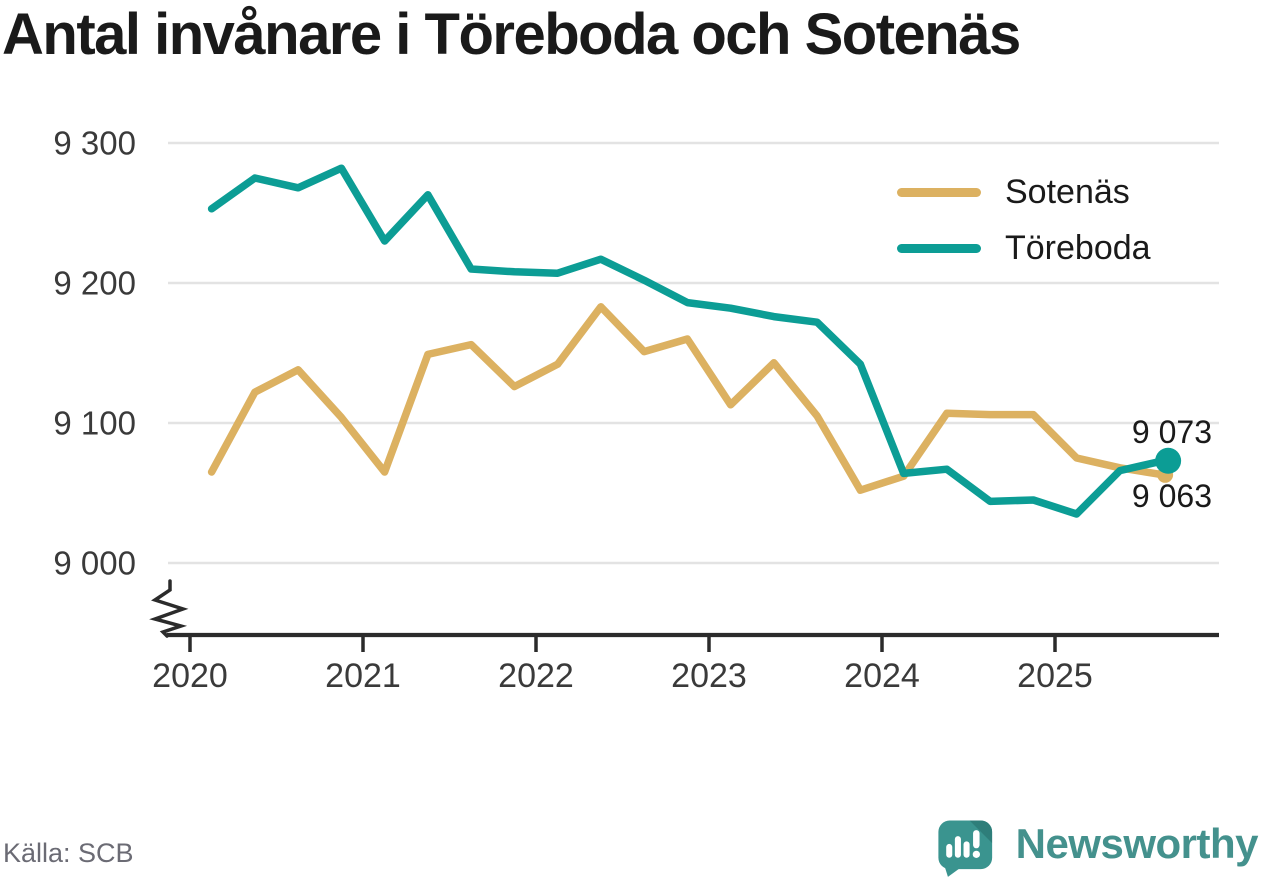 Image resolution: width=1262 pixels, height=879 pixels. Describe the element at coordinates (94, 143) in the screenshot. I see `y-tick-label: 9 300` at that location.